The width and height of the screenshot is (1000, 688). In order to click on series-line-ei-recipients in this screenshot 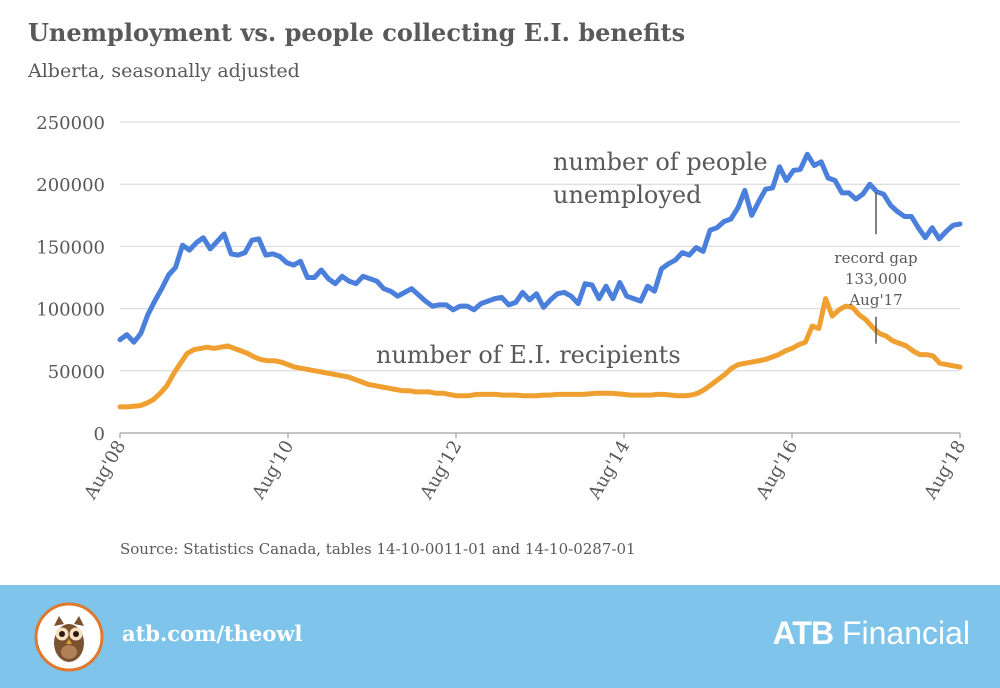, I will do `click(540, 353)`.